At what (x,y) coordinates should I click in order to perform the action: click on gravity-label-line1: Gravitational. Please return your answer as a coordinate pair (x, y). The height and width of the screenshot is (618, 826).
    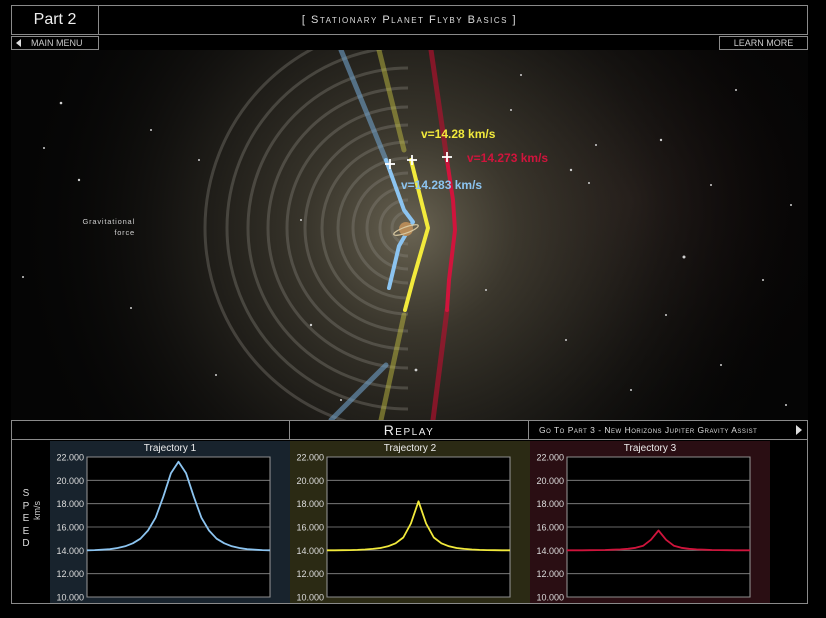
    Looking at the image, I should click on (108, 221).